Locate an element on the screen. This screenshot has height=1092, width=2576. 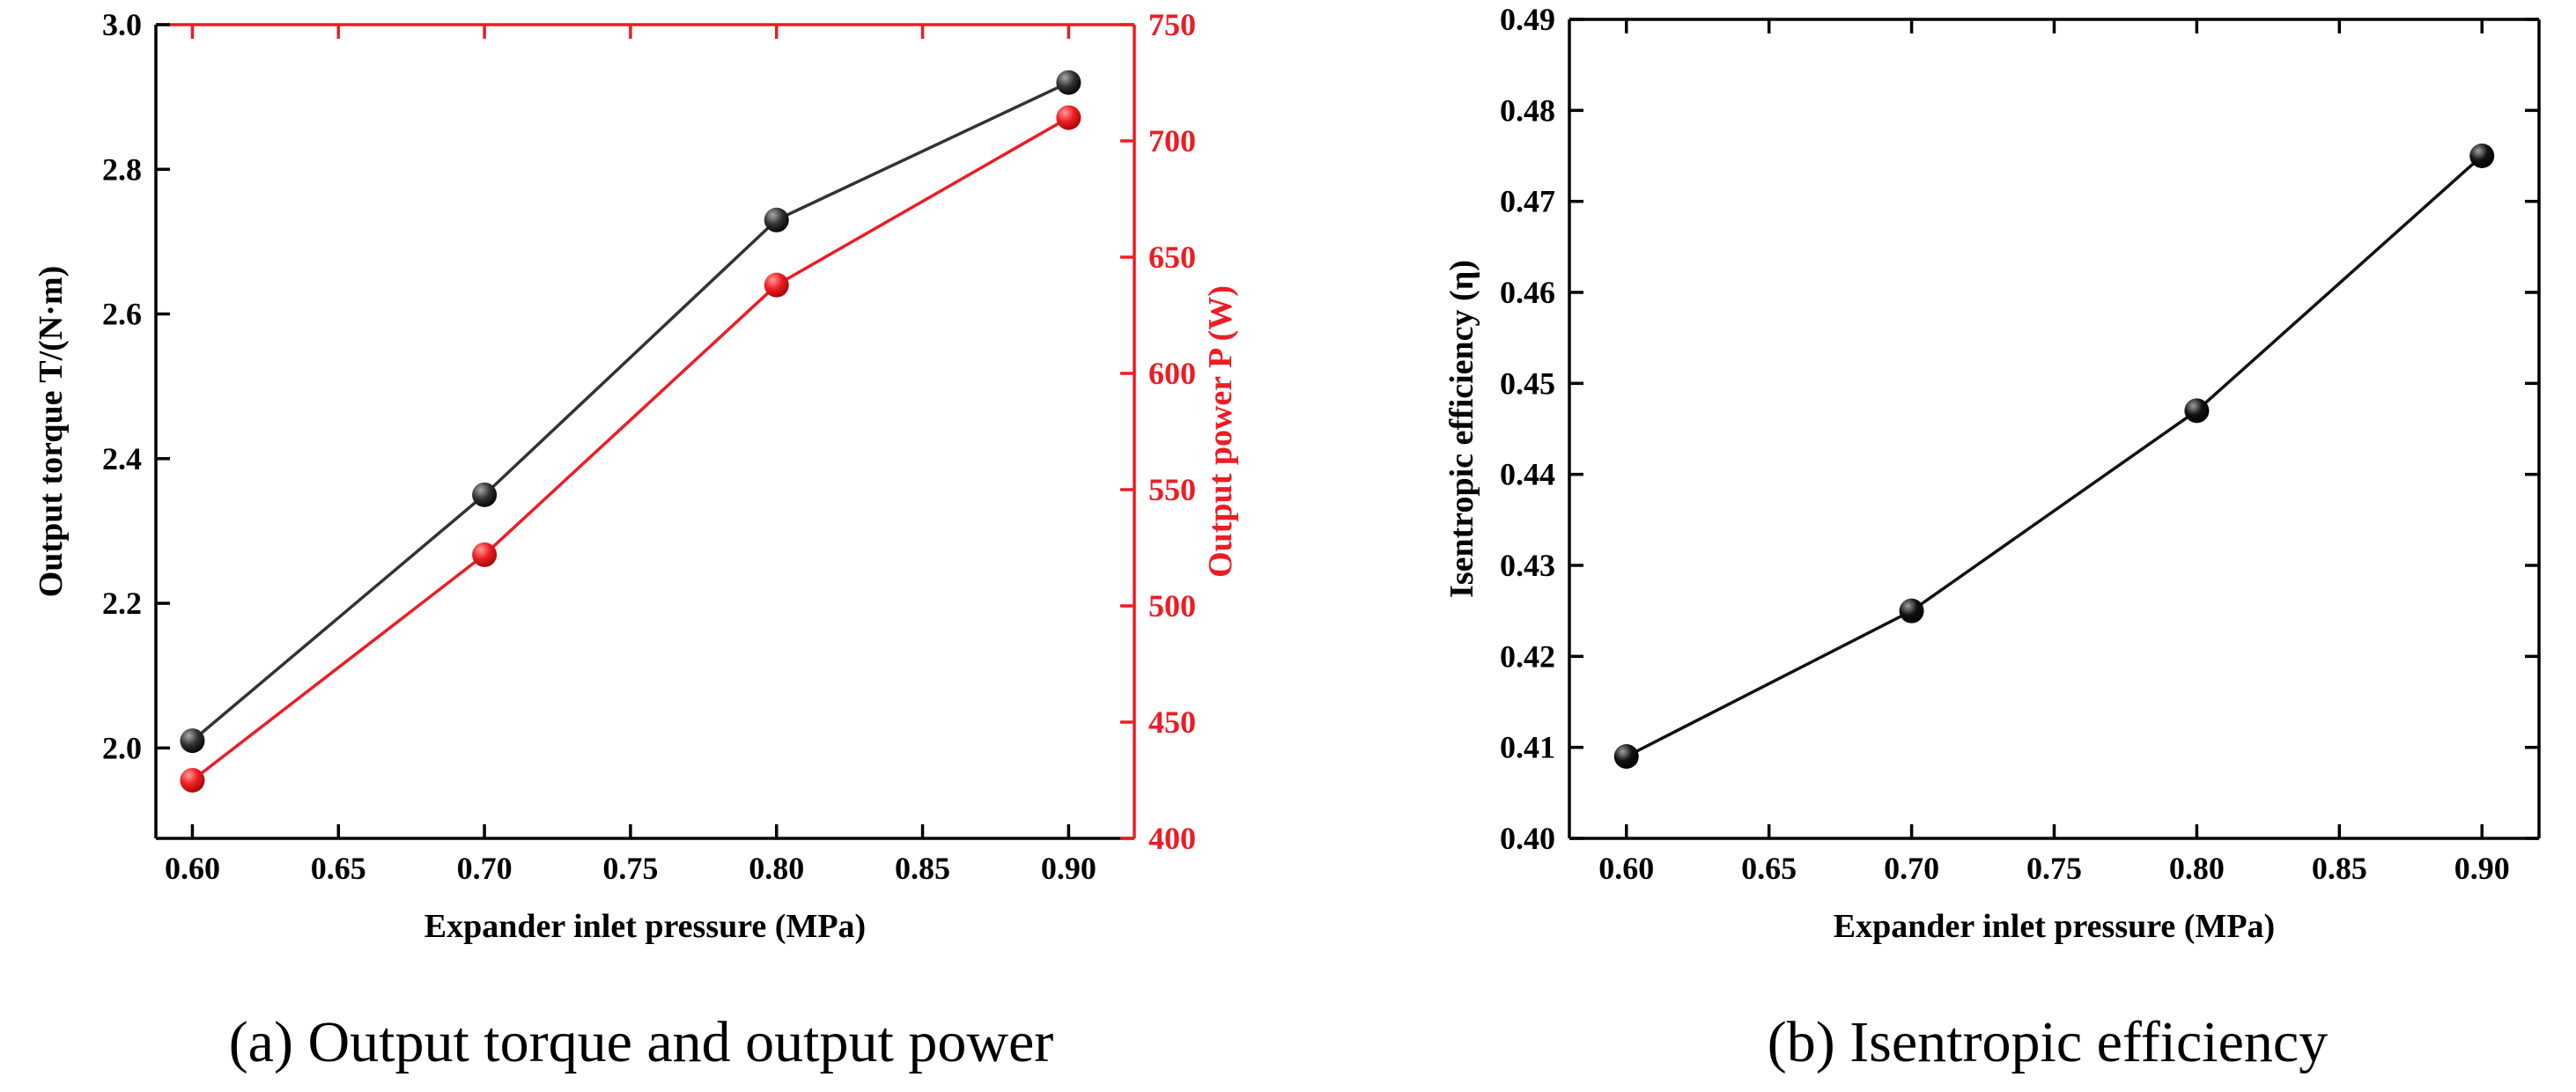
y-axis-title-left: Isentropic efficiency (η) is located at coordinates (1461, 429).